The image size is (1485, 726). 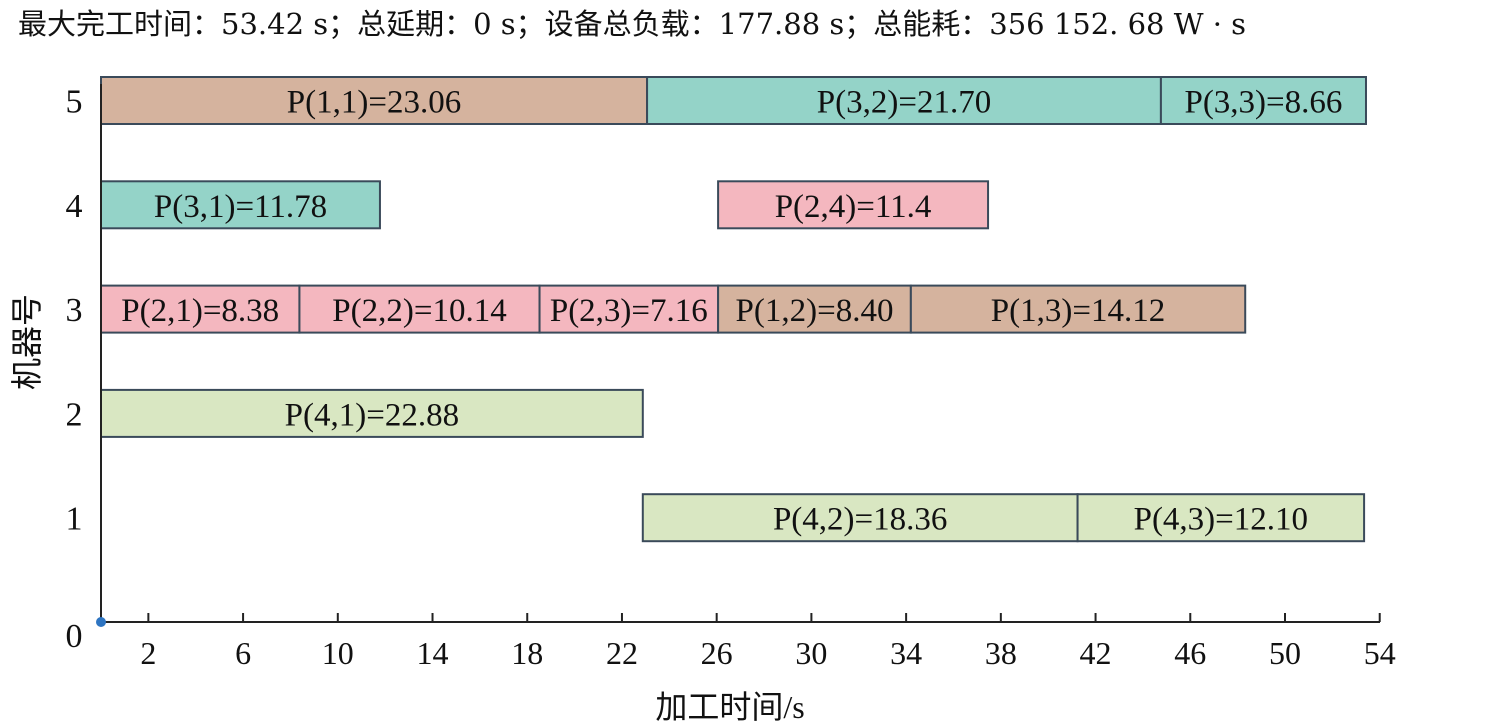 I want to click on x-tick-label: 18, so click(x=527, y=653).